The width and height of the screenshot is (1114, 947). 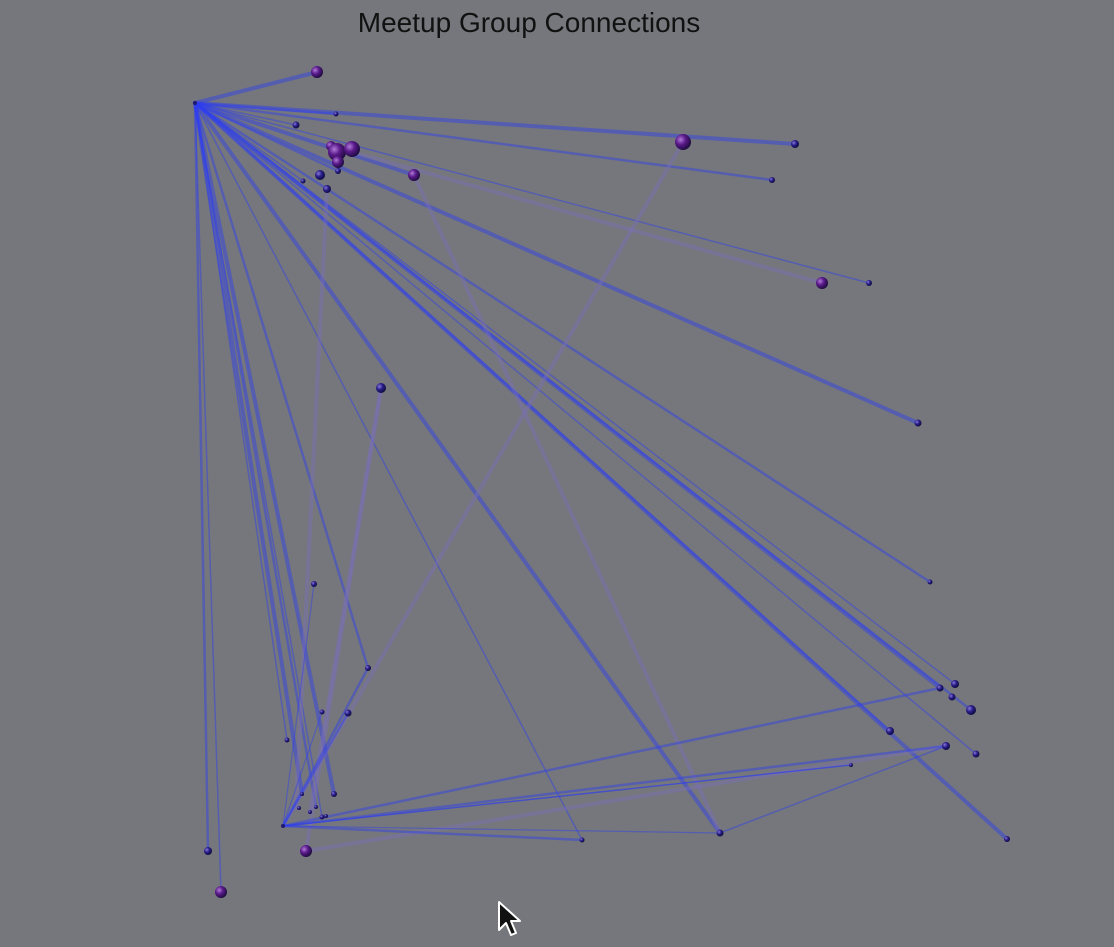 I want to click on graph-title: Meetup Group Connections, so click(x=529, y=22).